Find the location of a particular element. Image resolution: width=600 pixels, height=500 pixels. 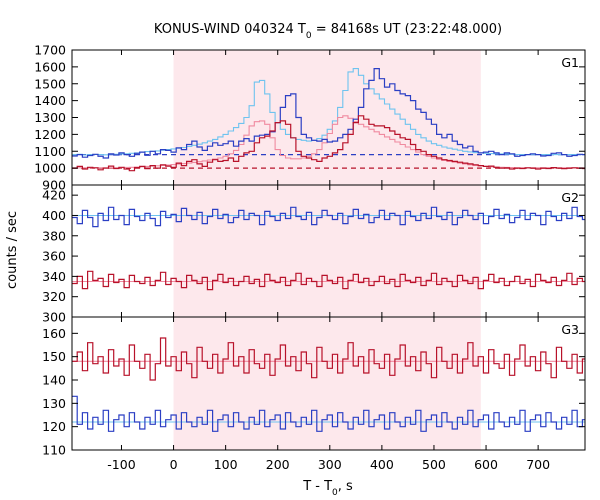

y-tick-label: 1000 is located at coordinates (50, 168).